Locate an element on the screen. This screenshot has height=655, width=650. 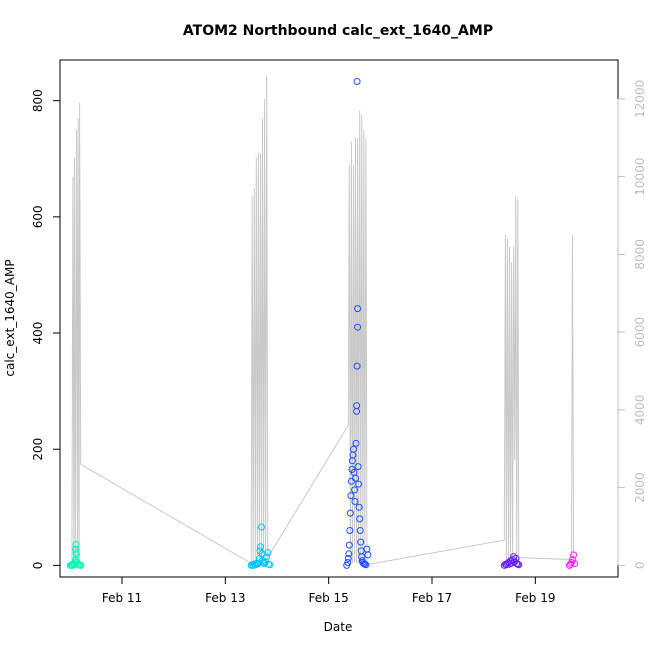
x-axis: Feb 11 Feb 13 Feb 15 Feb 17 Feb 19 is located at coordinates (329, 590).